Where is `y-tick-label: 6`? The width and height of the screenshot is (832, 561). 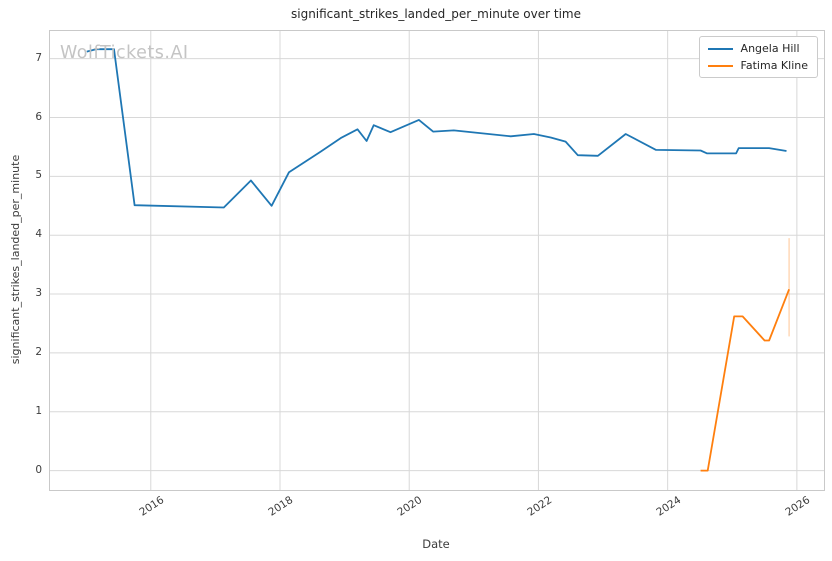
y-tick-label: 6 is located at coordinates (38, 116).